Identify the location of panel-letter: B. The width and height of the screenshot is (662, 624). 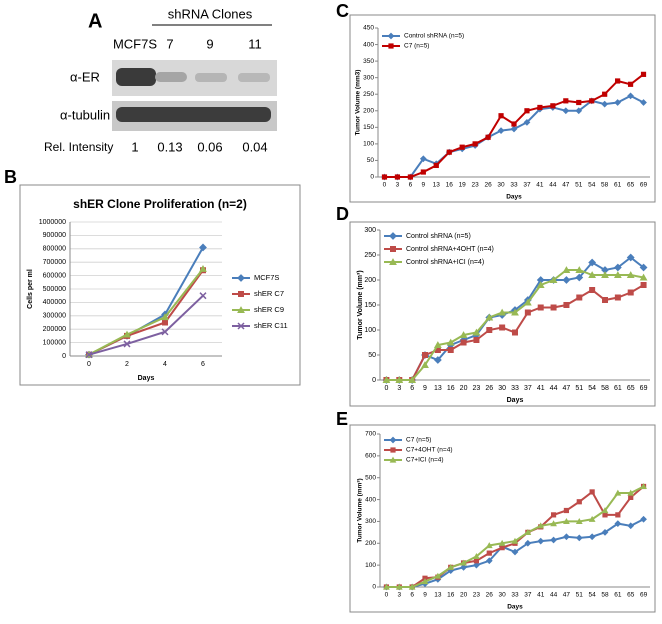
(10, 177).